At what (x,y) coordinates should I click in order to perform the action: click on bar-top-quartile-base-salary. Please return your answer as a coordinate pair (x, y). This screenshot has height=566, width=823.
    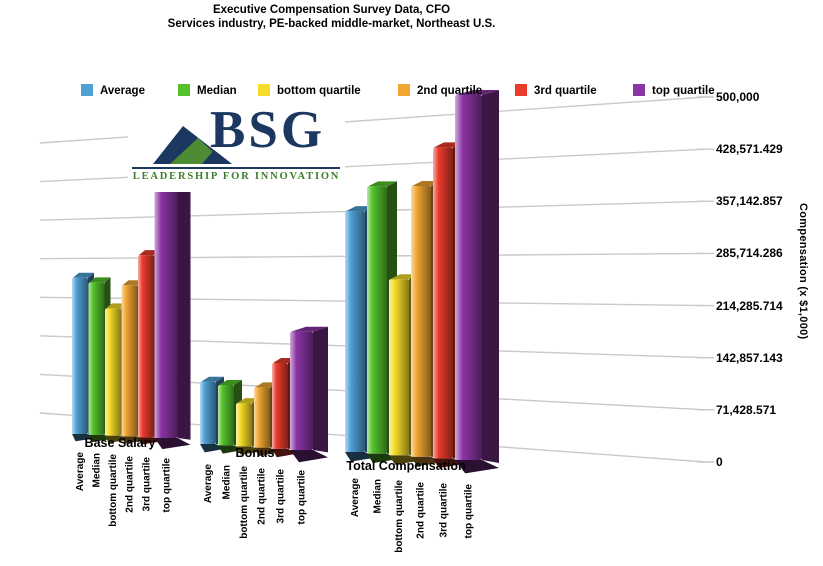
    Looking at the image, I should click on (166, 314).